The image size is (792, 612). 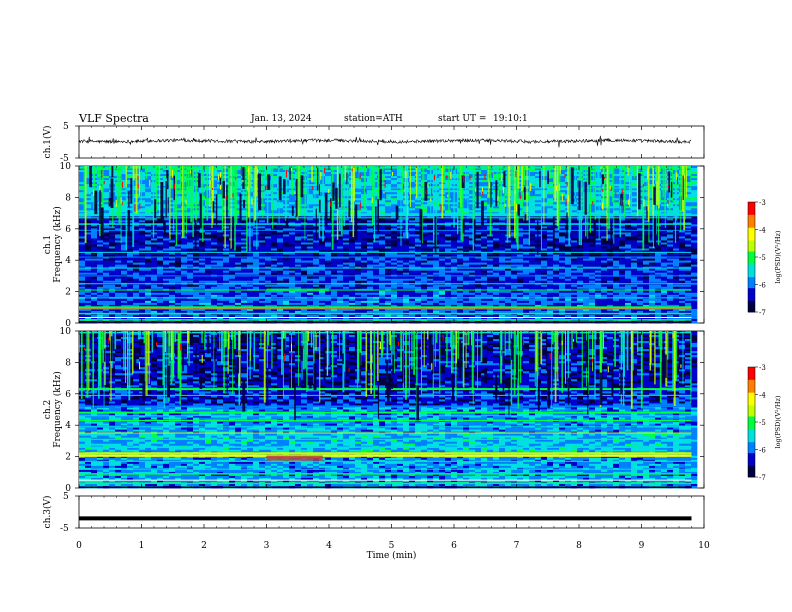 What do you see at coordinates (47, 142) in the screenshot?
I see `ch1-ylabel: ch.1(V)` at bounding box center [47, 142].